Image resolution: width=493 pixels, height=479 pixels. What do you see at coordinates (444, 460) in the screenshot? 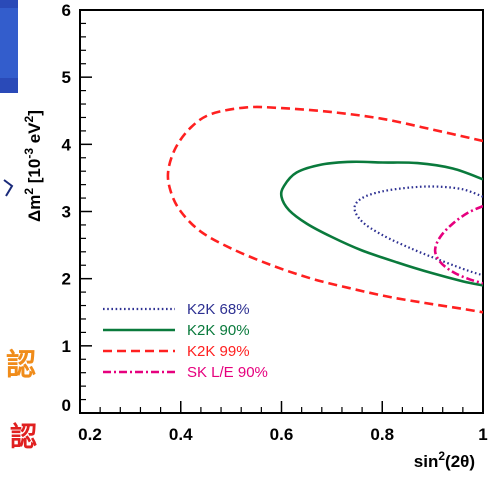
I see `x-axis-title: sin2(2θ)` at bounding box center [444, 460].